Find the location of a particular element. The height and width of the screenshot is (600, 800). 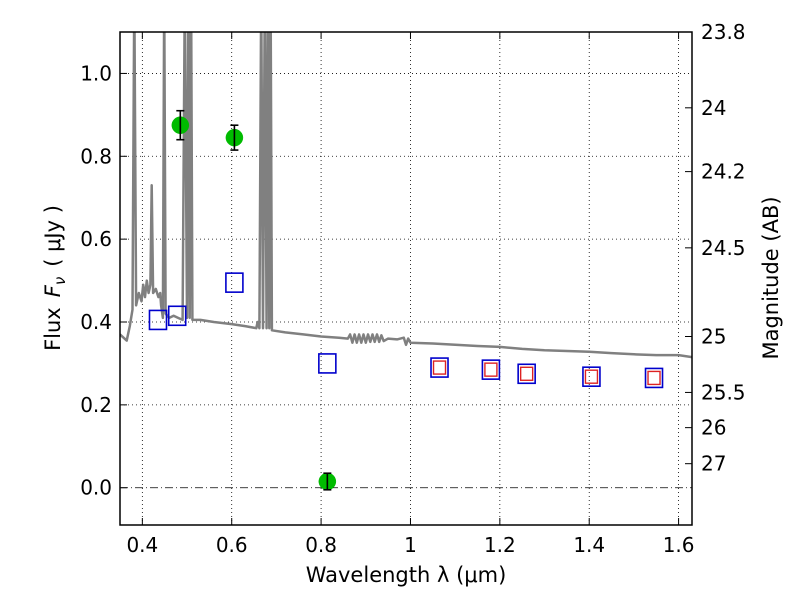

y2-tick-label: 24.2 is located at coordinates (723, 172).